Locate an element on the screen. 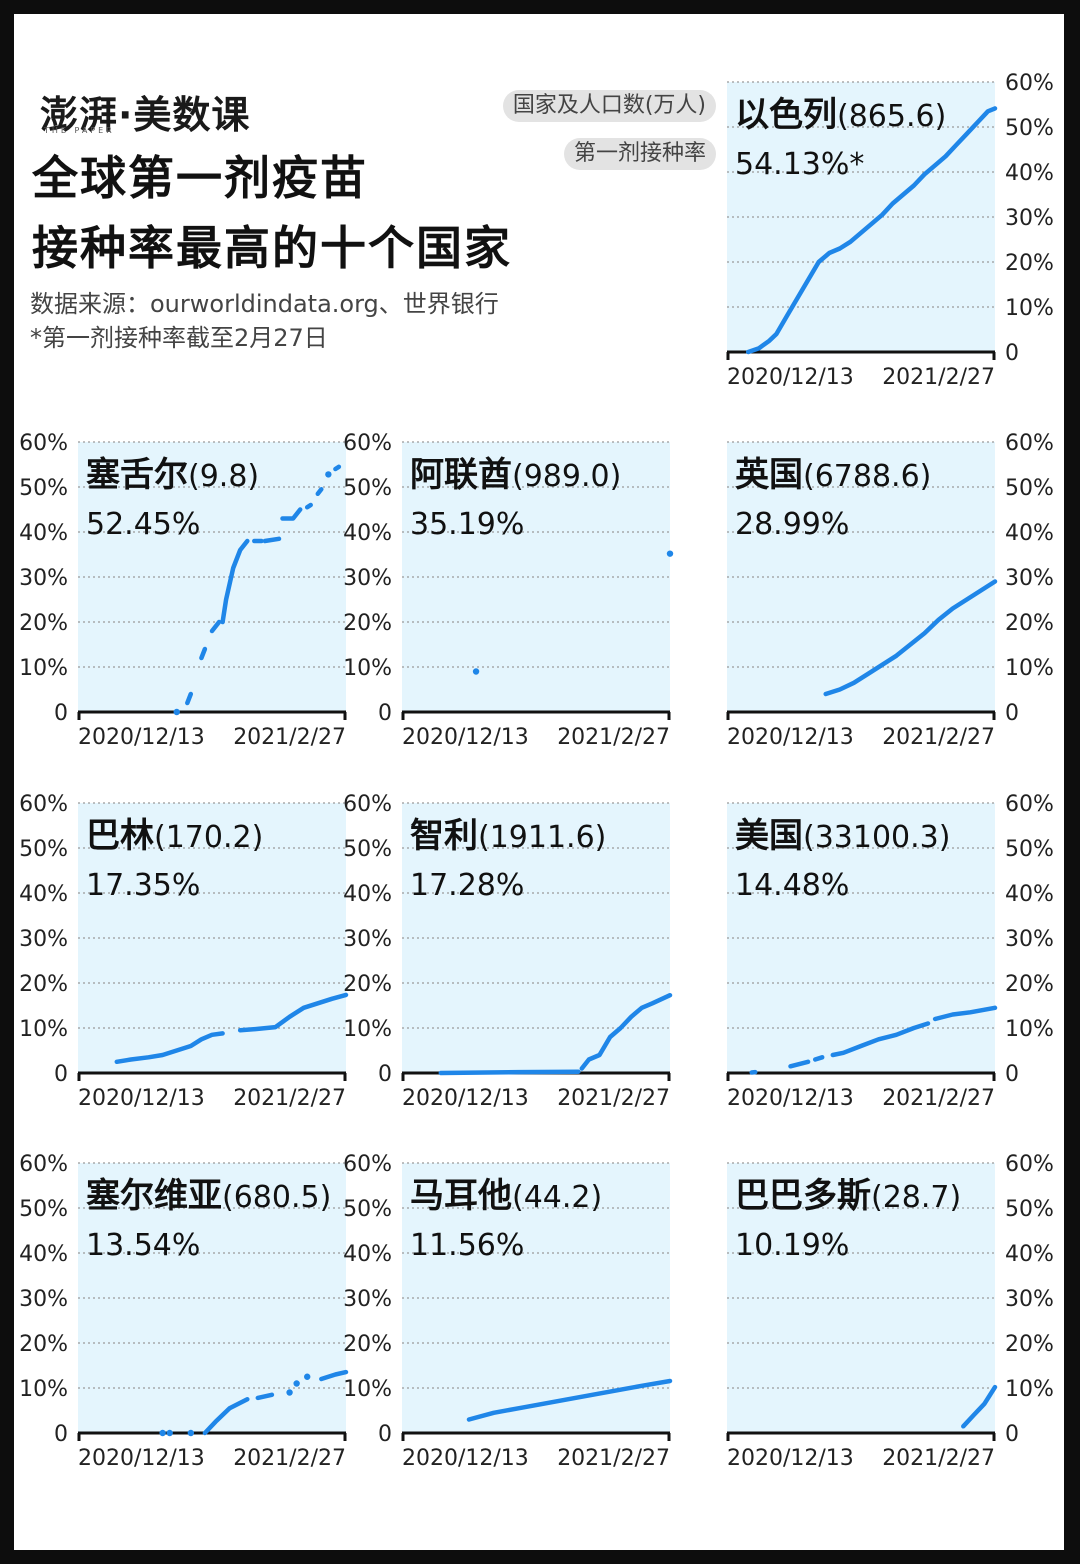 This screenshot has width=1080, height=1564. vaccination-rate-label: 17.35% is located at coordinates (143, 885).